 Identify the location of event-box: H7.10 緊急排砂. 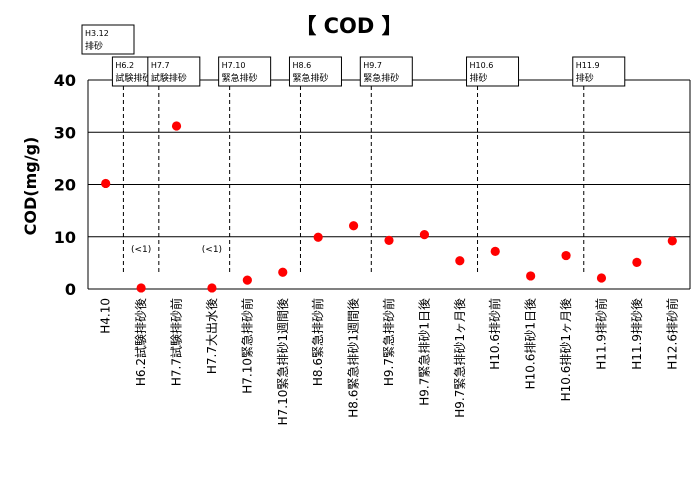
(245, 71).